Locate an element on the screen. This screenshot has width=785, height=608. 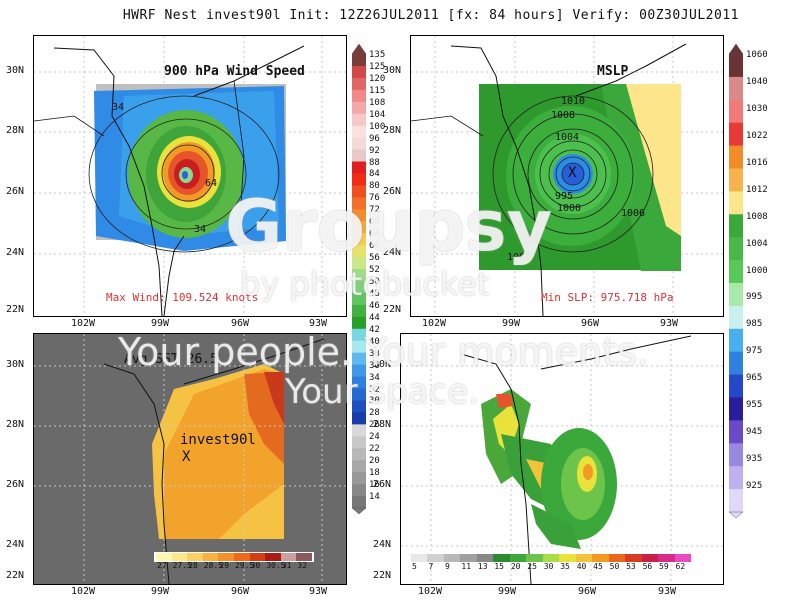
colorbar-tick-label: 38 is located at coordinates (374, 353).